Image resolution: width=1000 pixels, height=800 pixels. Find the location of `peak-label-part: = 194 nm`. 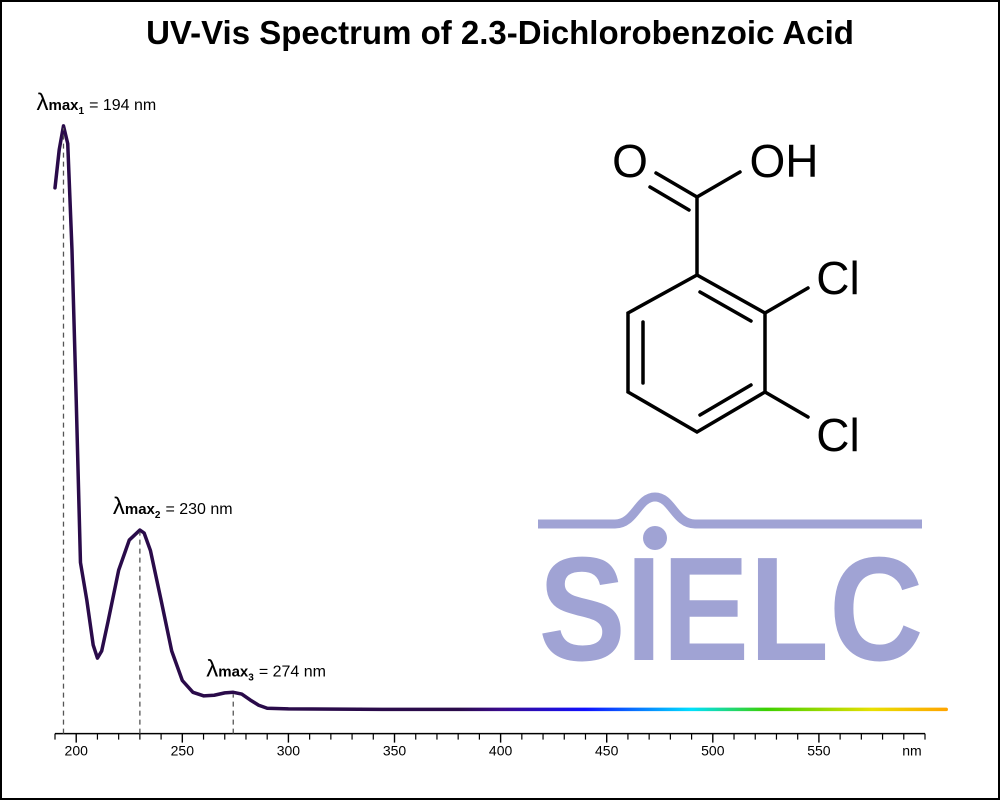

peak-label-part: = 194 nm is located at coordinates (122, 105).